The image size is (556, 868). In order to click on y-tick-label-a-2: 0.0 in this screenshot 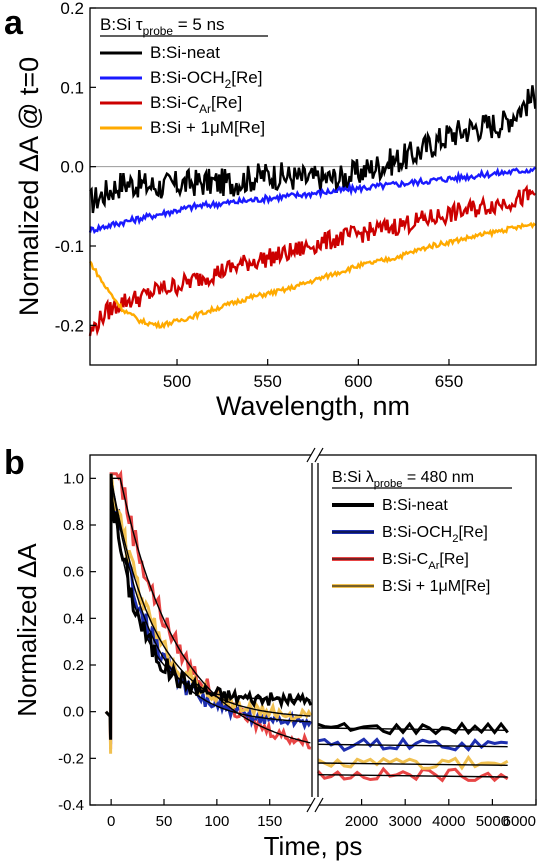, I will do `click(72, 167)`.